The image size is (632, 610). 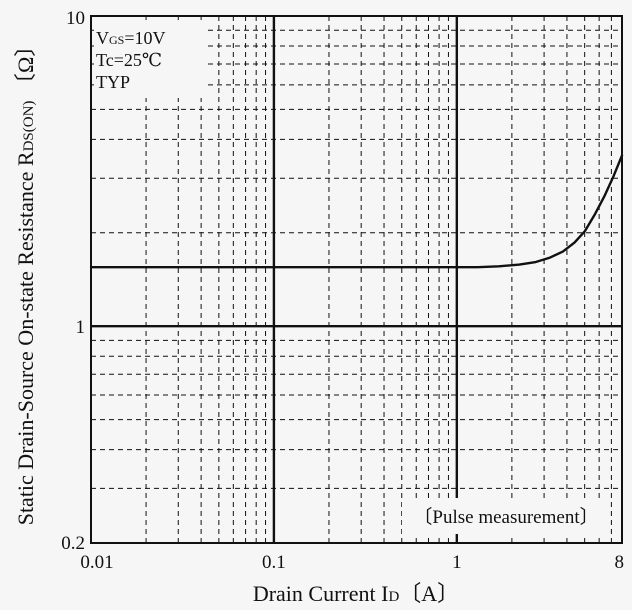 I want to click on condition-vgs: VGS=10V, so click(x=131, y=38).